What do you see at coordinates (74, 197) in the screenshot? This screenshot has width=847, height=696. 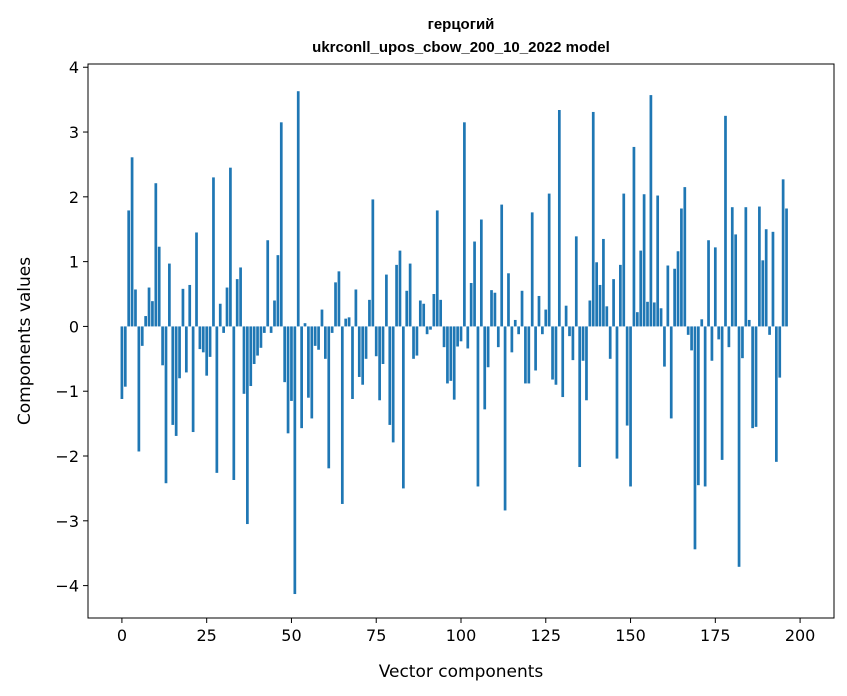 I see `y-tick-label: 2` at bounding box center [74, 197].